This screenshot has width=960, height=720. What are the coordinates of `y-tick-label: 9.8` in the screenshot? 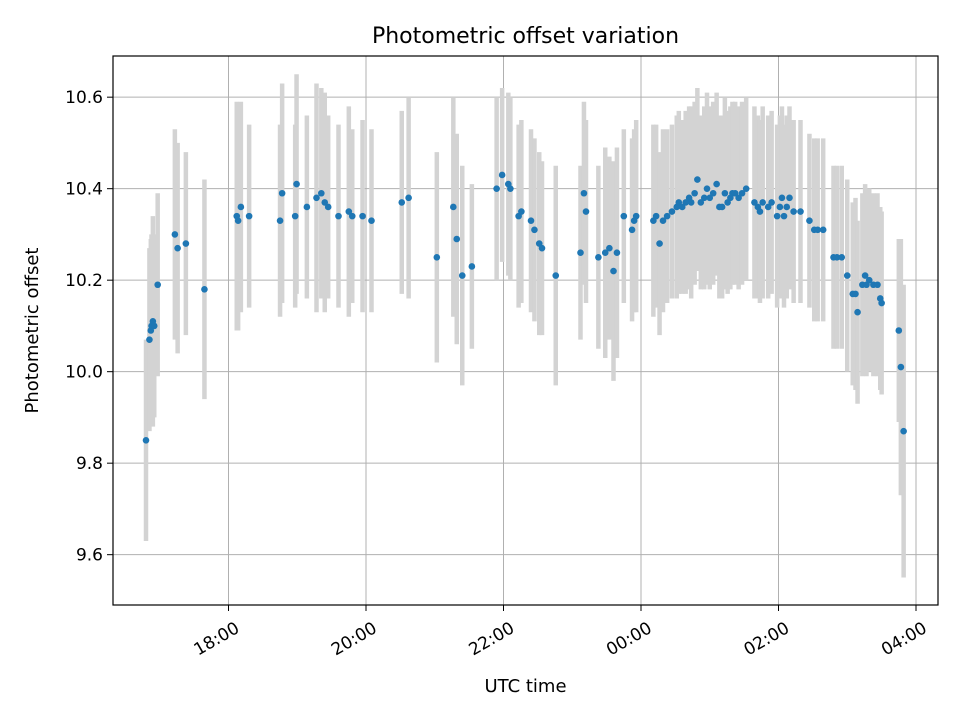 It's located at (89, 464).